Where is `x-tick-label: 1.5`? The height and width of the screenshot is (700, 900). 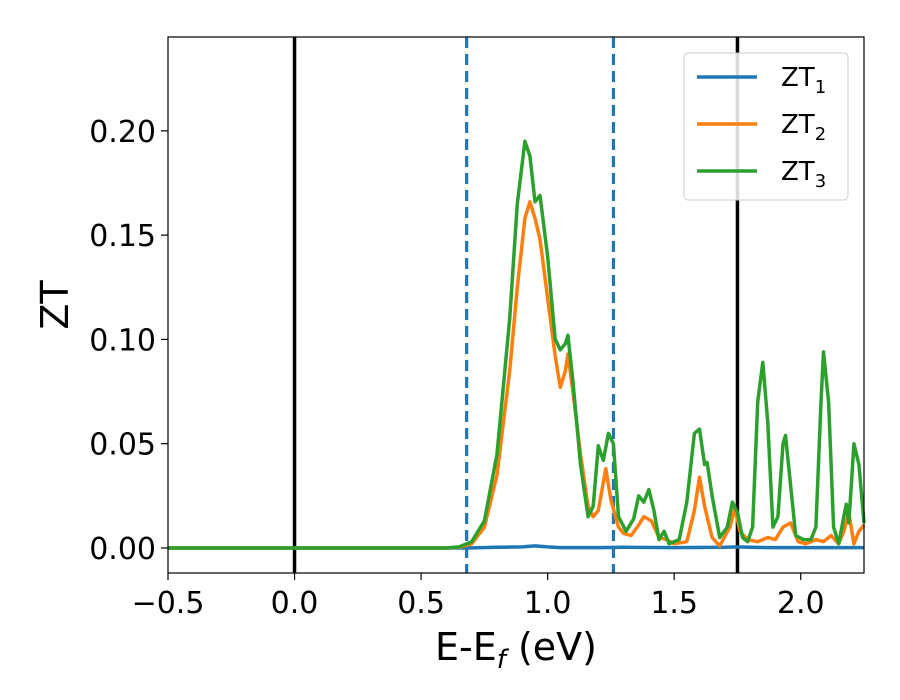
x-tick-label: 1.5 is located at coordinates (674, 603).